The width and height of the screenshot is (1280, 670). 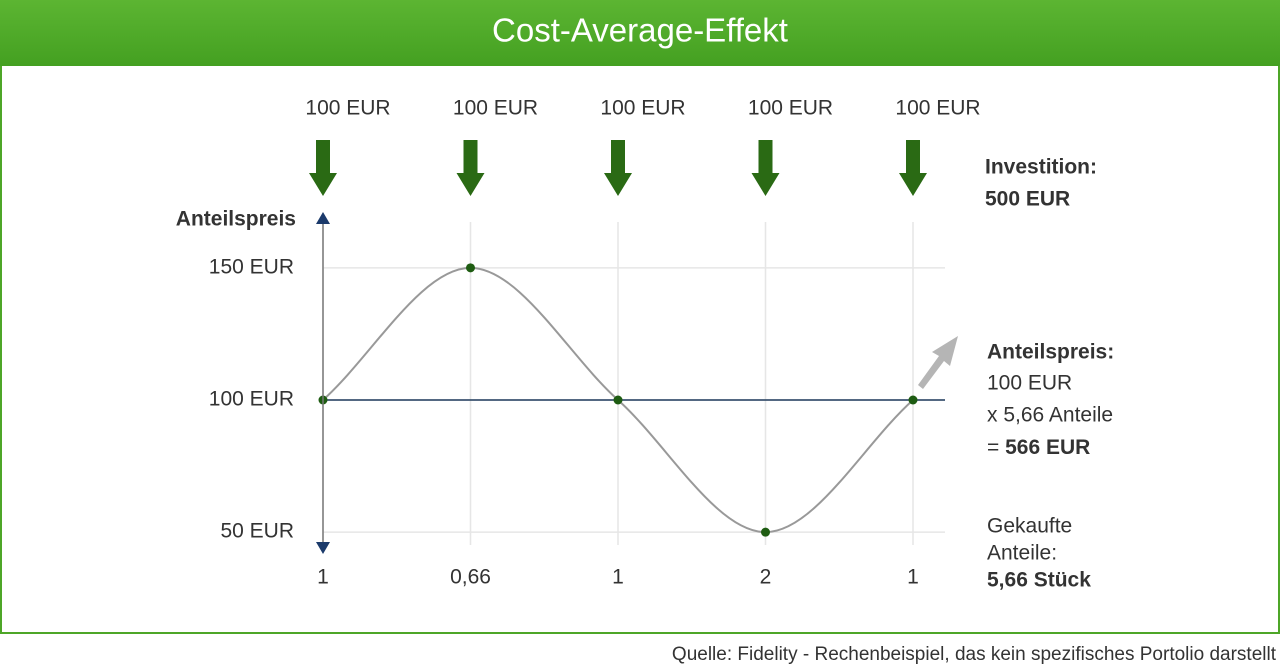 I want to click on y-tick-label: 100 EUR, so click(x=251, y=399).